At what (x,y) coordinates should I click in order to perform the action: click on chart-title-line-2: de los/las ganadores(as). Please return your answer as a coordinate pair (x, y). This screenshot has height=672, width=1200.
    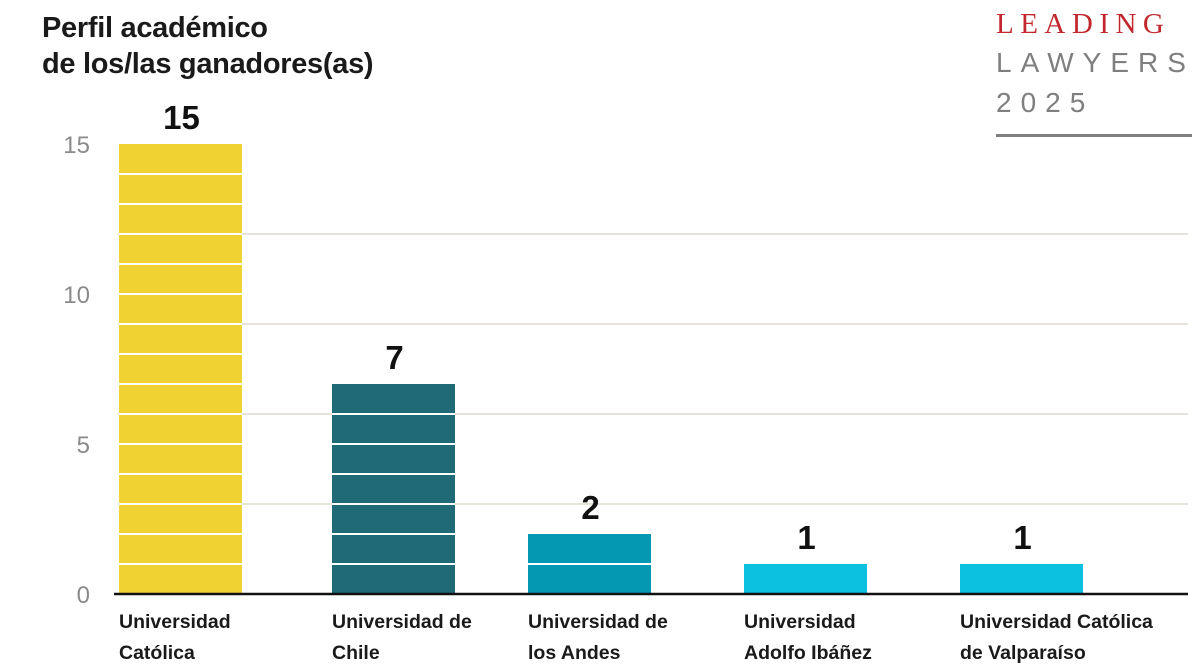
    Looking at the image, I should click on (208, 64).